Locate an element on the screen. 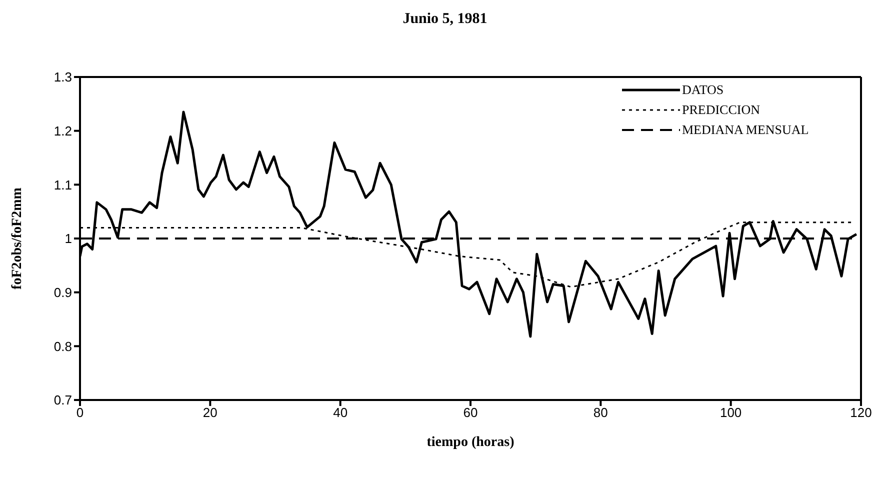  x-tick-label: 40 is located at coordinates (340, 412).